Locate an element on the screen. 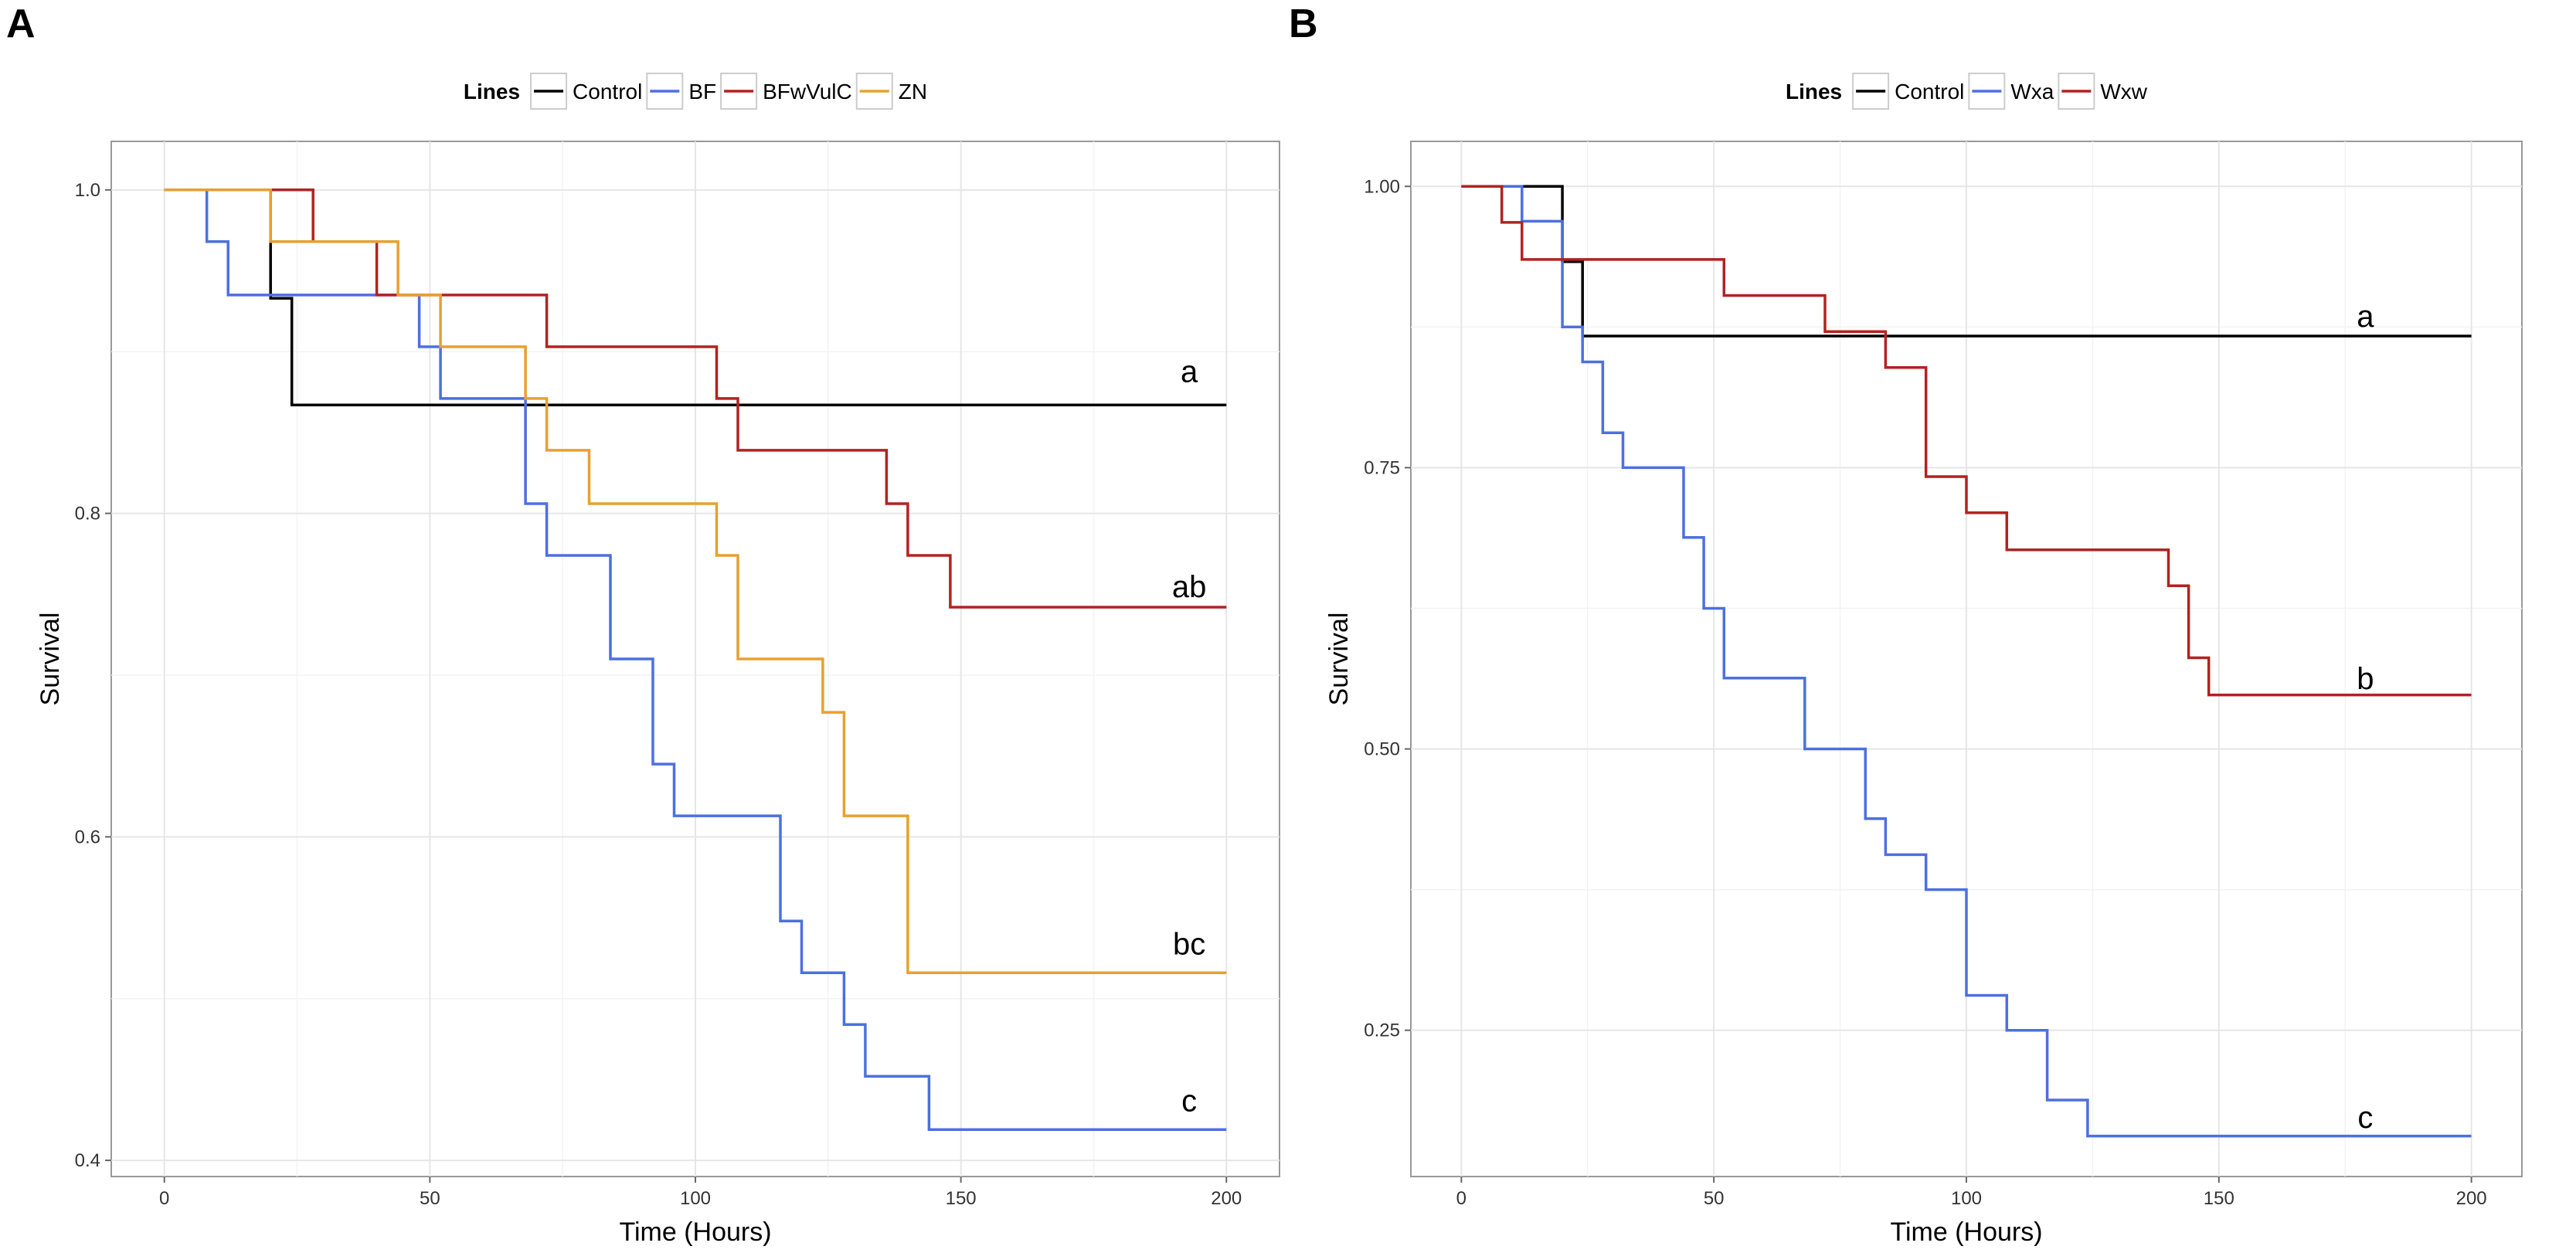  legend-item-bf: BF is located at coordinates (681, 91).